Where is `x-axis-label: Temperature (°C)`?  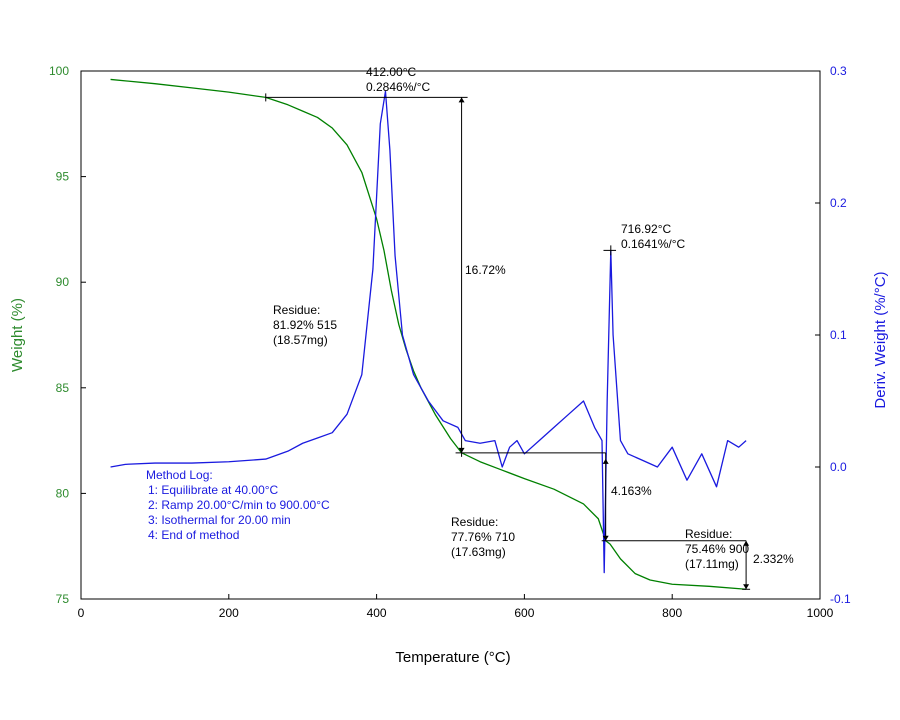 x-axis-label: Temperature (°C) is located at coordinates (452, 657).